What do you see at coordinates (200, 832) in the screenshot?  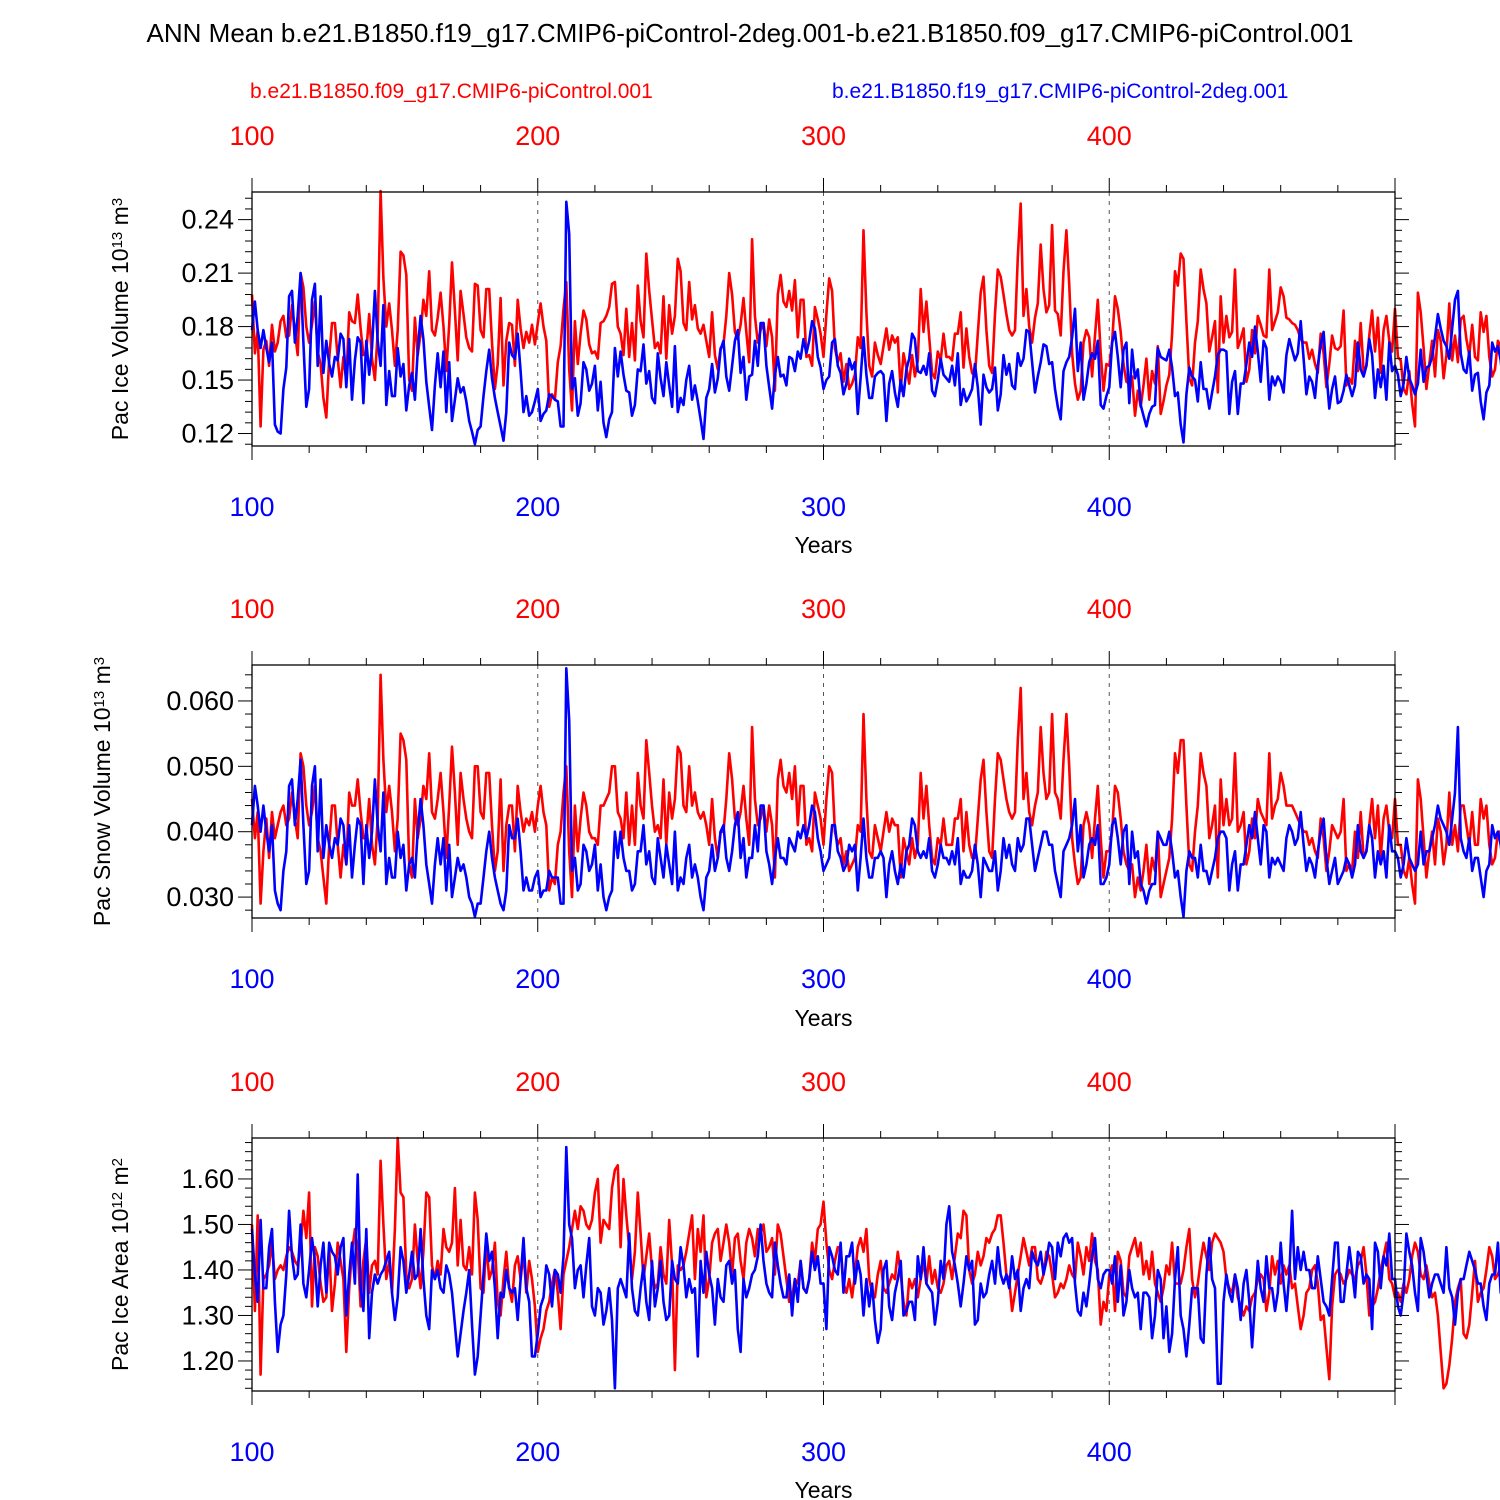 I see `y-tick-label: 0.040` at bounding box center [200, 832].